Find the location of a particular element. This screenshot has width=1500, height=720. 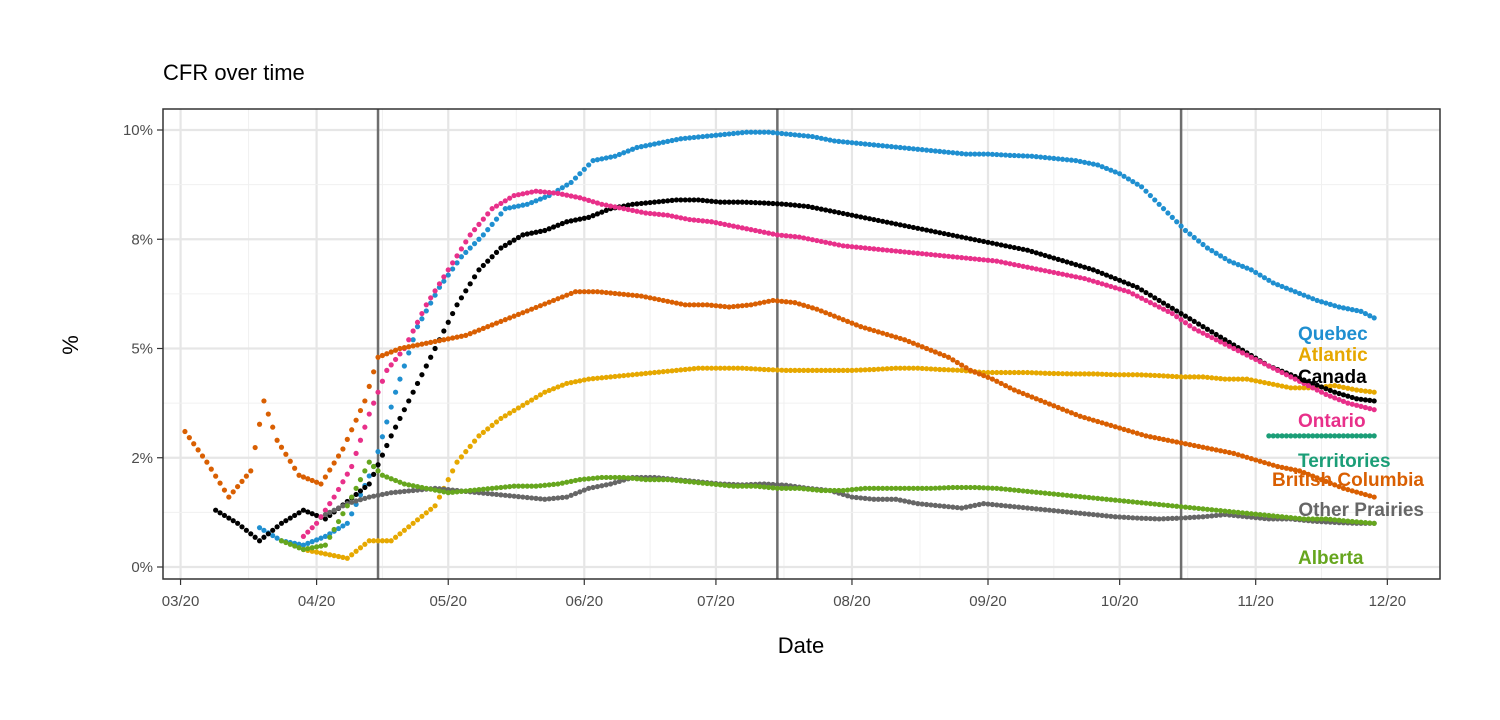

series-label-other-prairies: Other Prairies is located at coordinates (1361, 510).